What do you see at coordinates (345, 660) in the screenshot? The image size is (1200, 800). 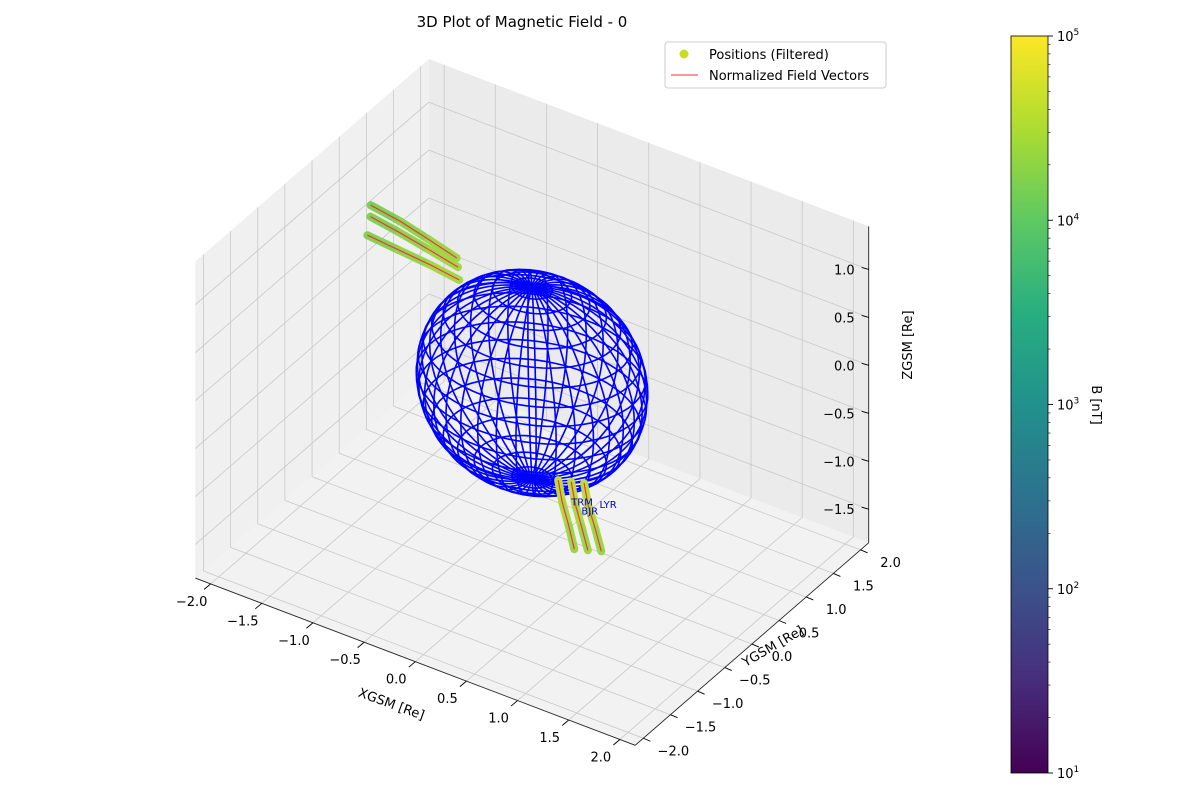 I see `x-tick-label: −0.5` at bounding box center [345, 660].